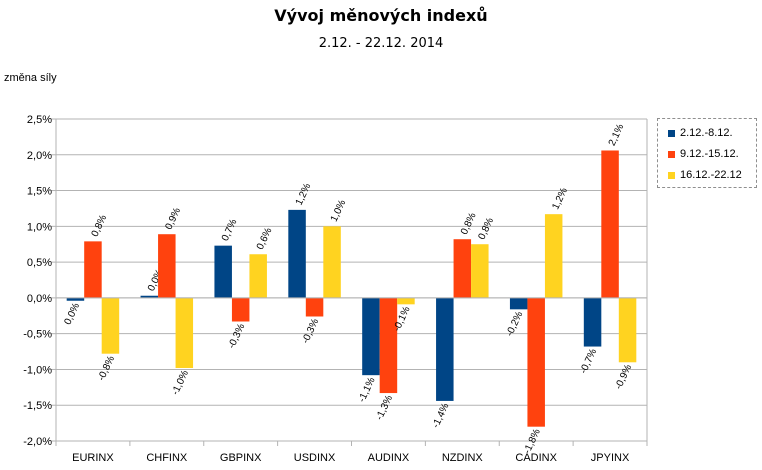 This screenshot has width=762, height=470. Describe the element at coordinates (39, 227) in the screenshot. I see `y-tick-label: 1,0%` at that location.